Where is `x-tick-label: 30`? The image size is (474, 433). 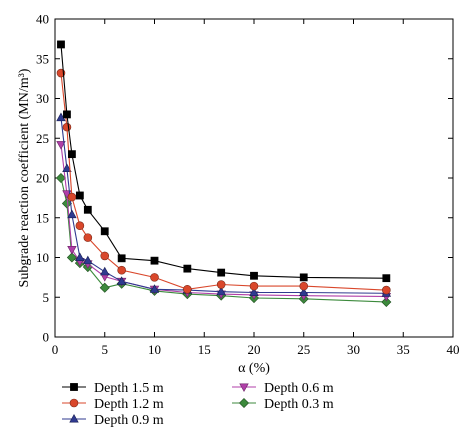
x-tick-label: 30 is located at coordinates (353, 349).